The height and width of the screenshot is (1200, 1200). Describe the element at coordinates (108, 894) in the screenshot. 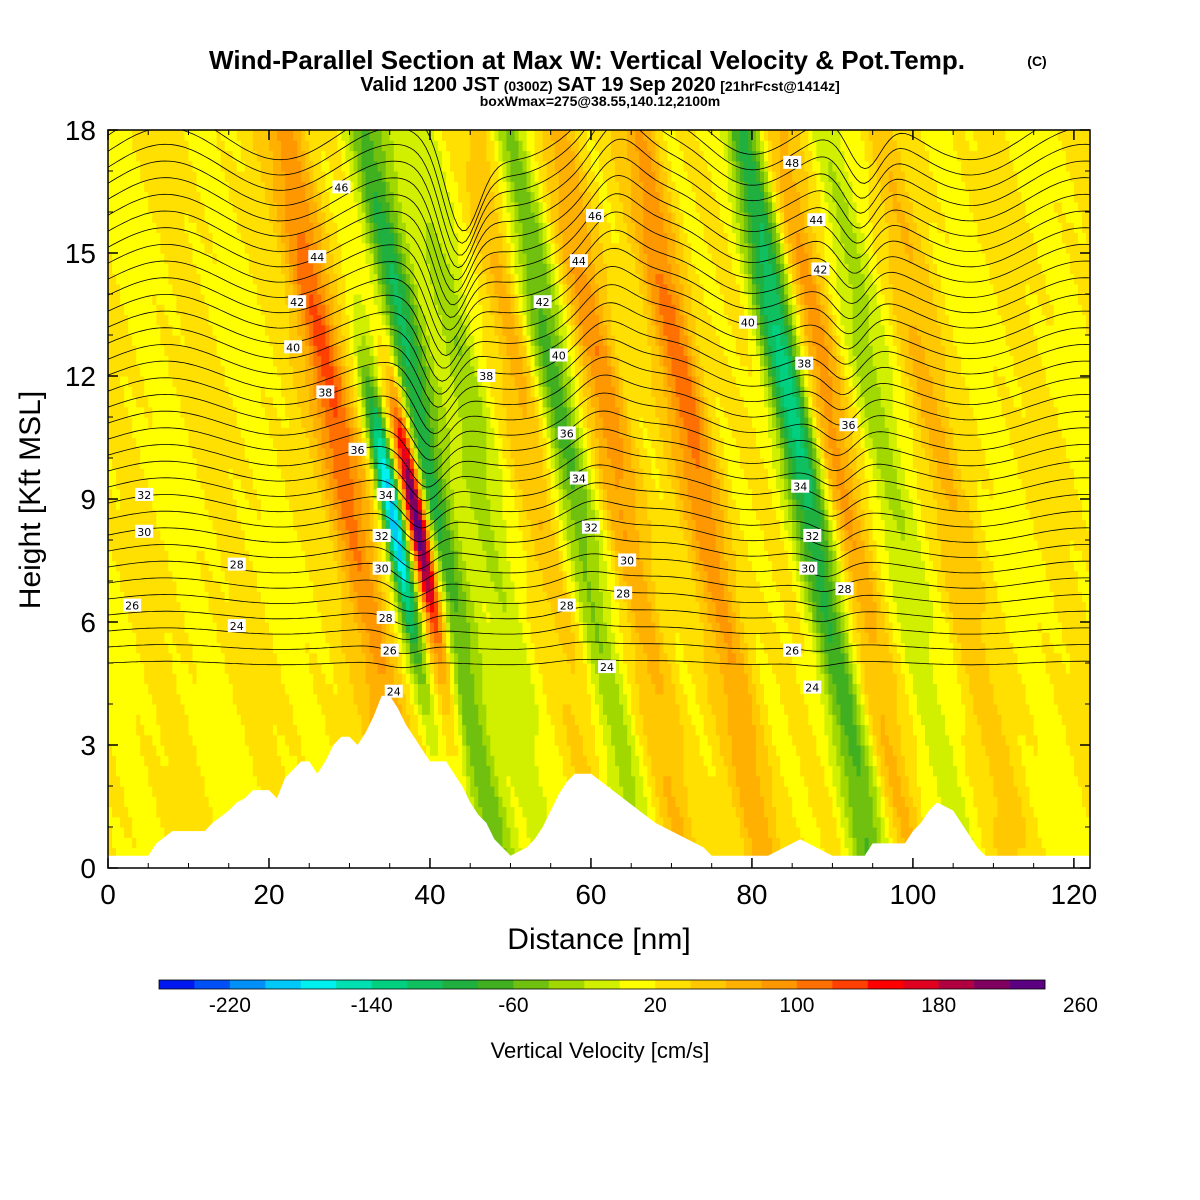

I see `x-tick-label: 0` at that location.